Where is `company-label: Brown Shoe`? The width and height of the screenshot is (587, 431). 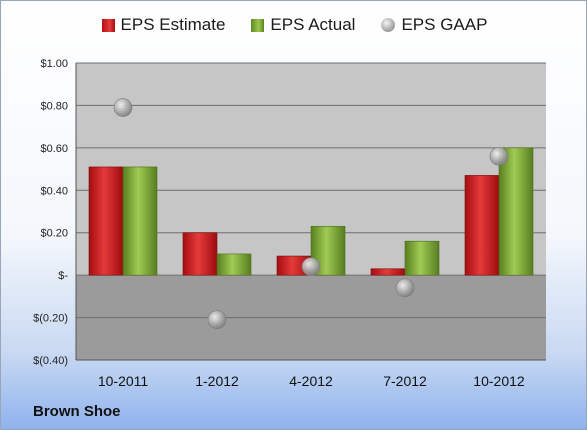
company-label: Brown Shoe is located at coordinates (77, 411).